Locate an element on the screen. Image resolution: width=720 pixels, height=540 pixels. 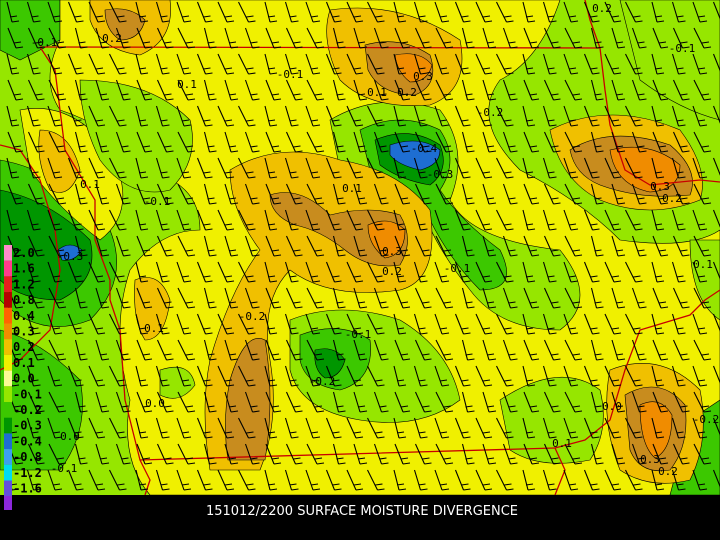
legend-label: 0.1 is located at coordinates (24, 363).